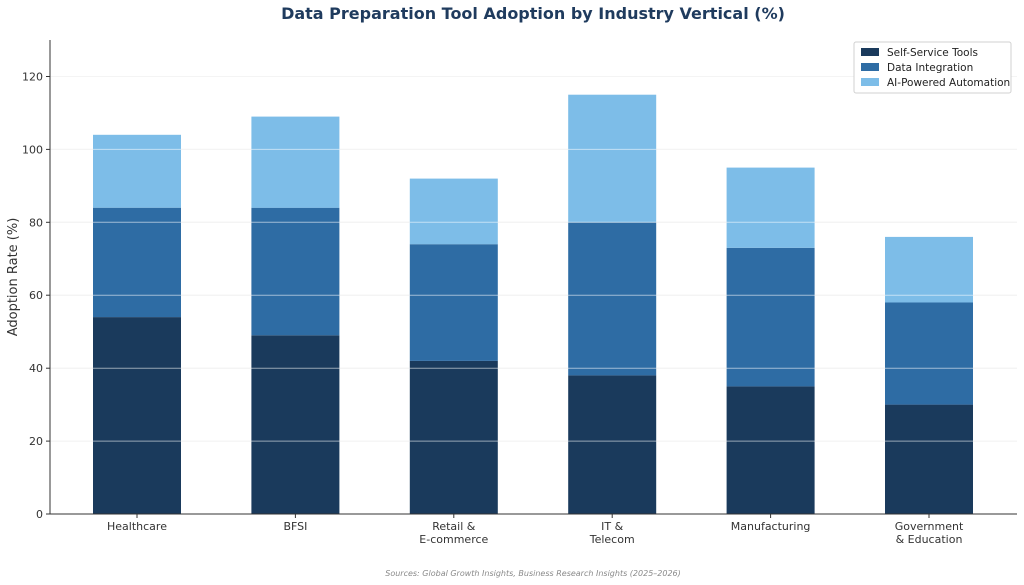 This screenshot has width=1024, height=585. What do you see at coordinates (932, 53) in the screenshot?
I see `legend-label-1: Self-Service Tools` at bounding box center [932, 53].